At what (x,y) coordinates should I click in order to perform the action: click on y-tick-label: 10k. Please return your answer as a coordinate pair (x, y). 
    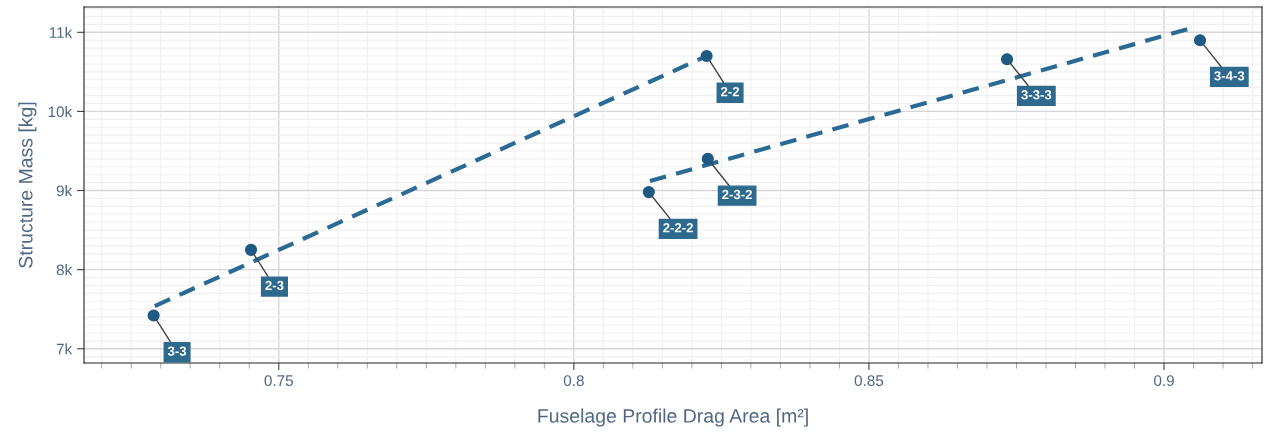
    Looking at the image, I should click on (60, 111).